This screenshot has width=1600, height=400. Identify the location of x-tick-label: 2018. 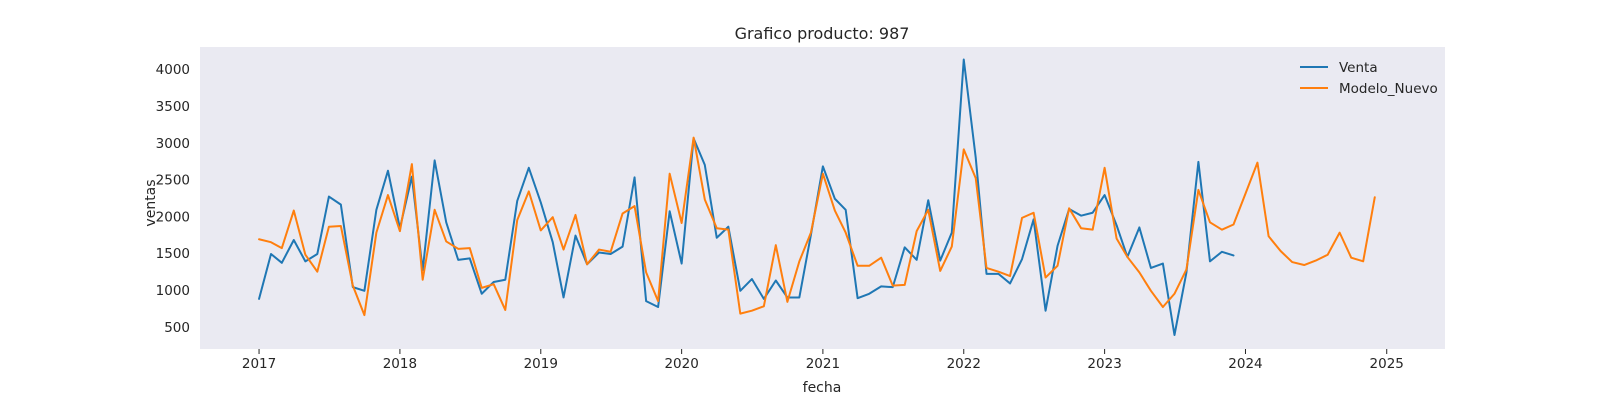
(400, 364).